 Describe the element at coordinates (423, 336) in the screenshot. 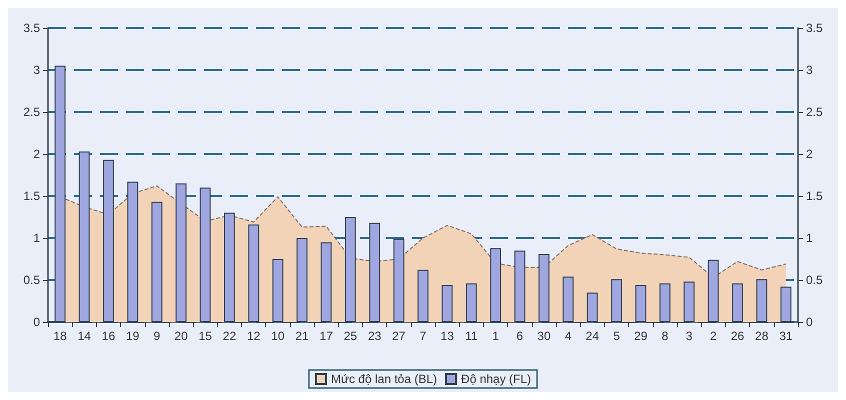

I see `x-tick-label: 7` at that location.